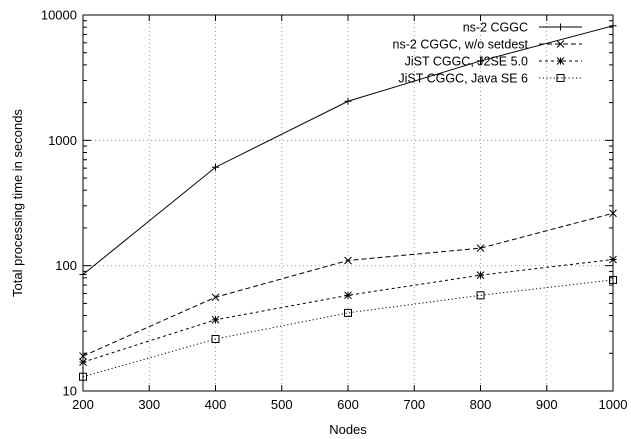  Describe the element at coordinates (216, 404) in the screenshot. I see `x-tick-label: 400` at that location.